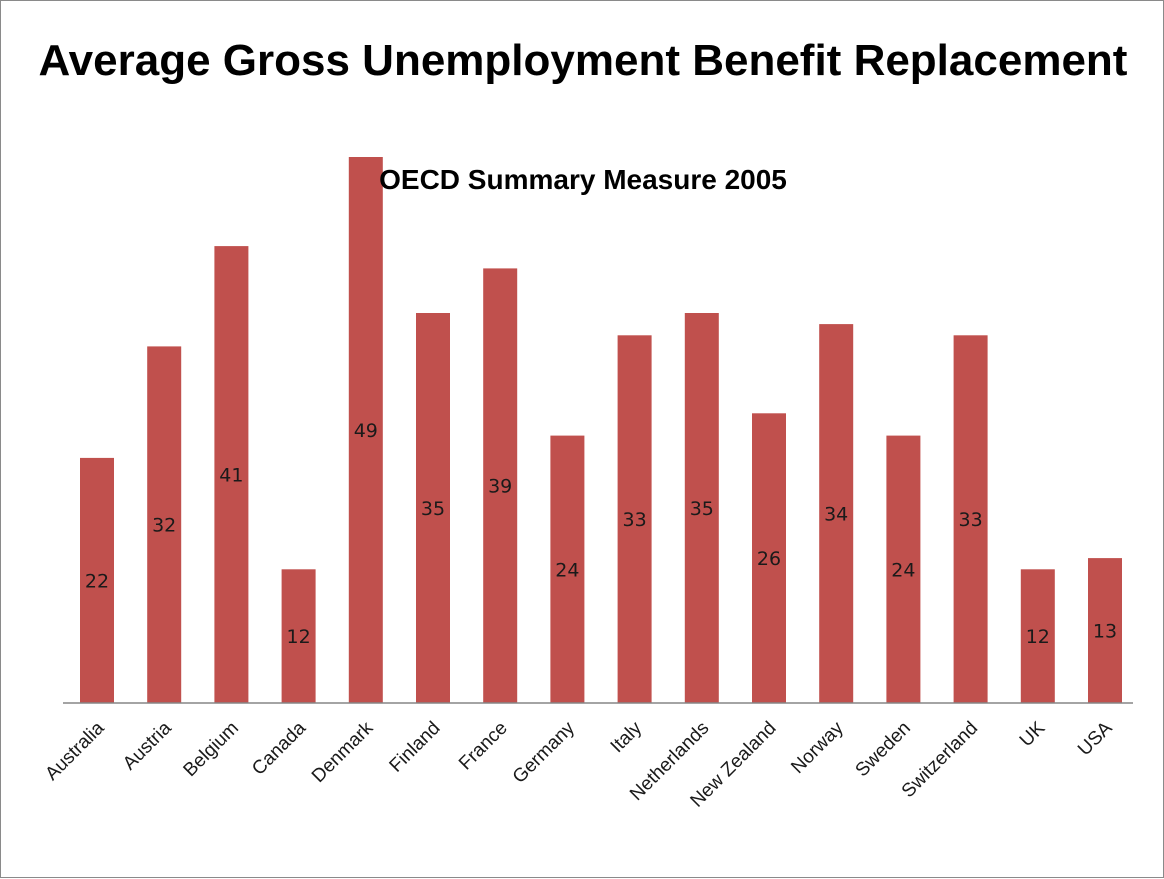 The width and height of the screenshot is (1164, 879). I want to click on data-label-germany: 24, so click(567, 570).